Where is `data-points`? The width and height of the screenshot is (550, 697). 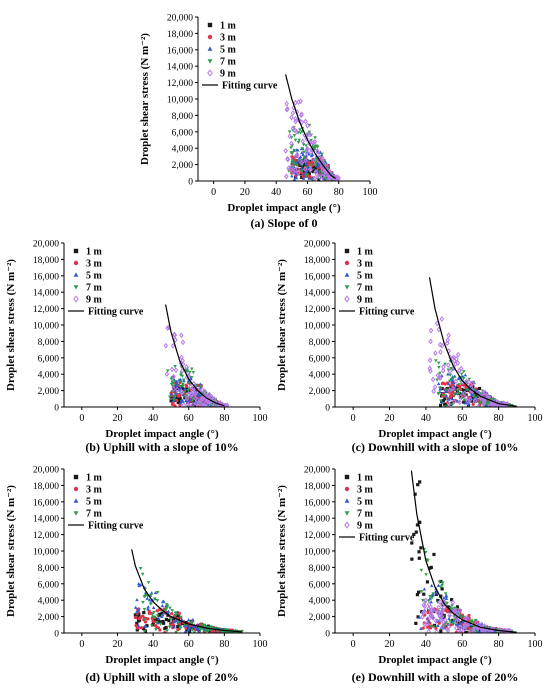
data-points is located at coordinates (312, 139).